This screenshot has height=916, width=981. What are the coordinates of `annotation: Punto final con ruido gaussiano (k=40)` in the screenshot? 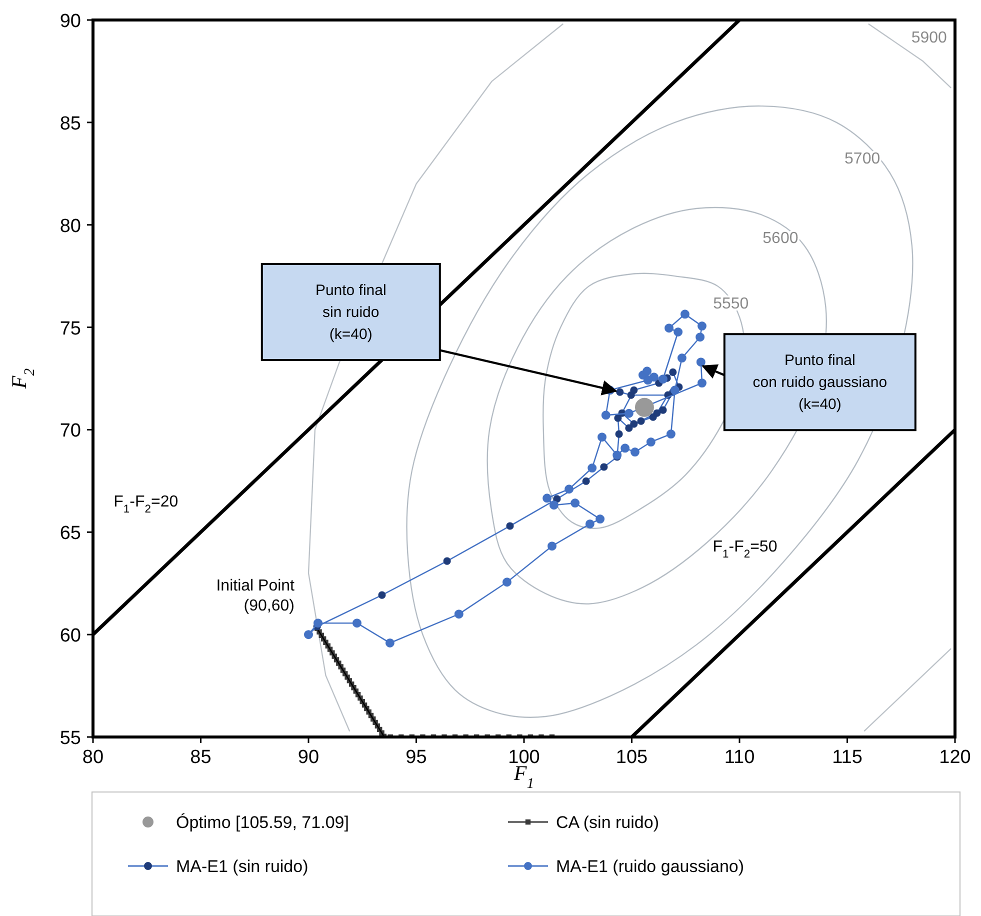 It's located at (820, 383).